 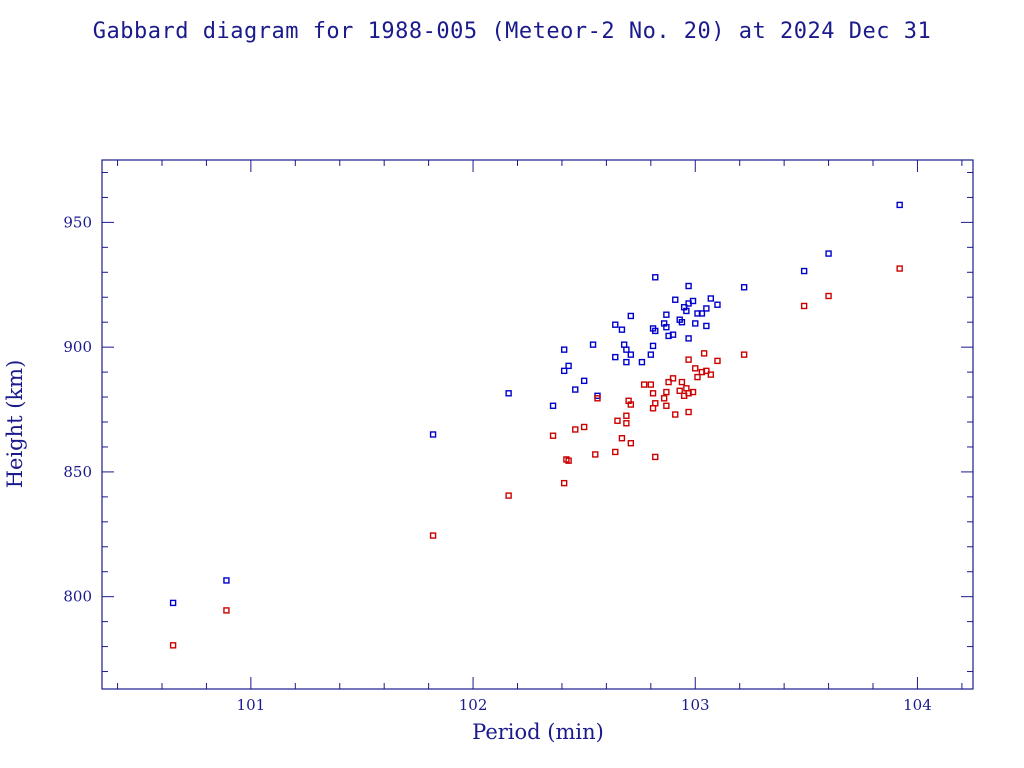 What do you see at coordinates (538, 732) in the screenshot?
I see `x-axis-label: Period (min)` at bounding box center [538, 732].